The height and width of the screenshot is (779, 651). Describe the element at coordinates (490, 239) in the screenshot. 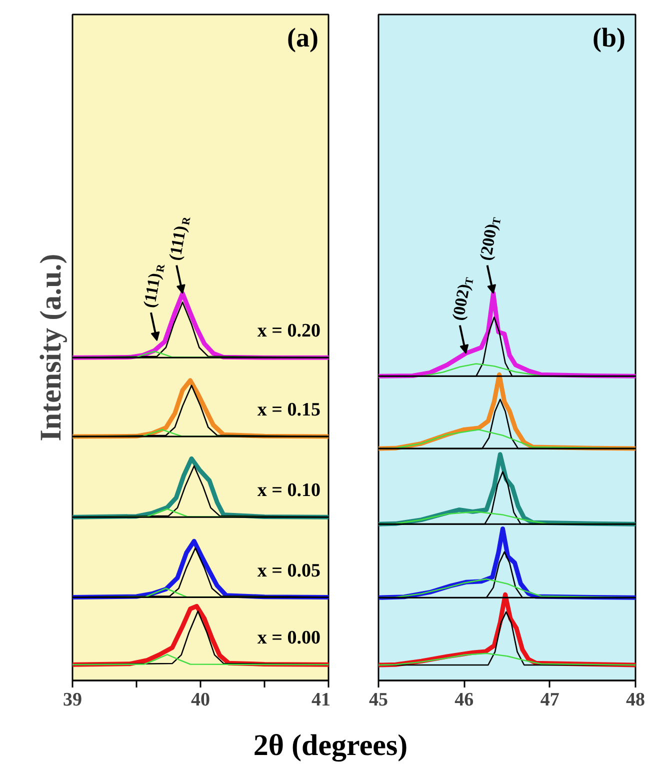

I see `annotation: (200)T` at that location.